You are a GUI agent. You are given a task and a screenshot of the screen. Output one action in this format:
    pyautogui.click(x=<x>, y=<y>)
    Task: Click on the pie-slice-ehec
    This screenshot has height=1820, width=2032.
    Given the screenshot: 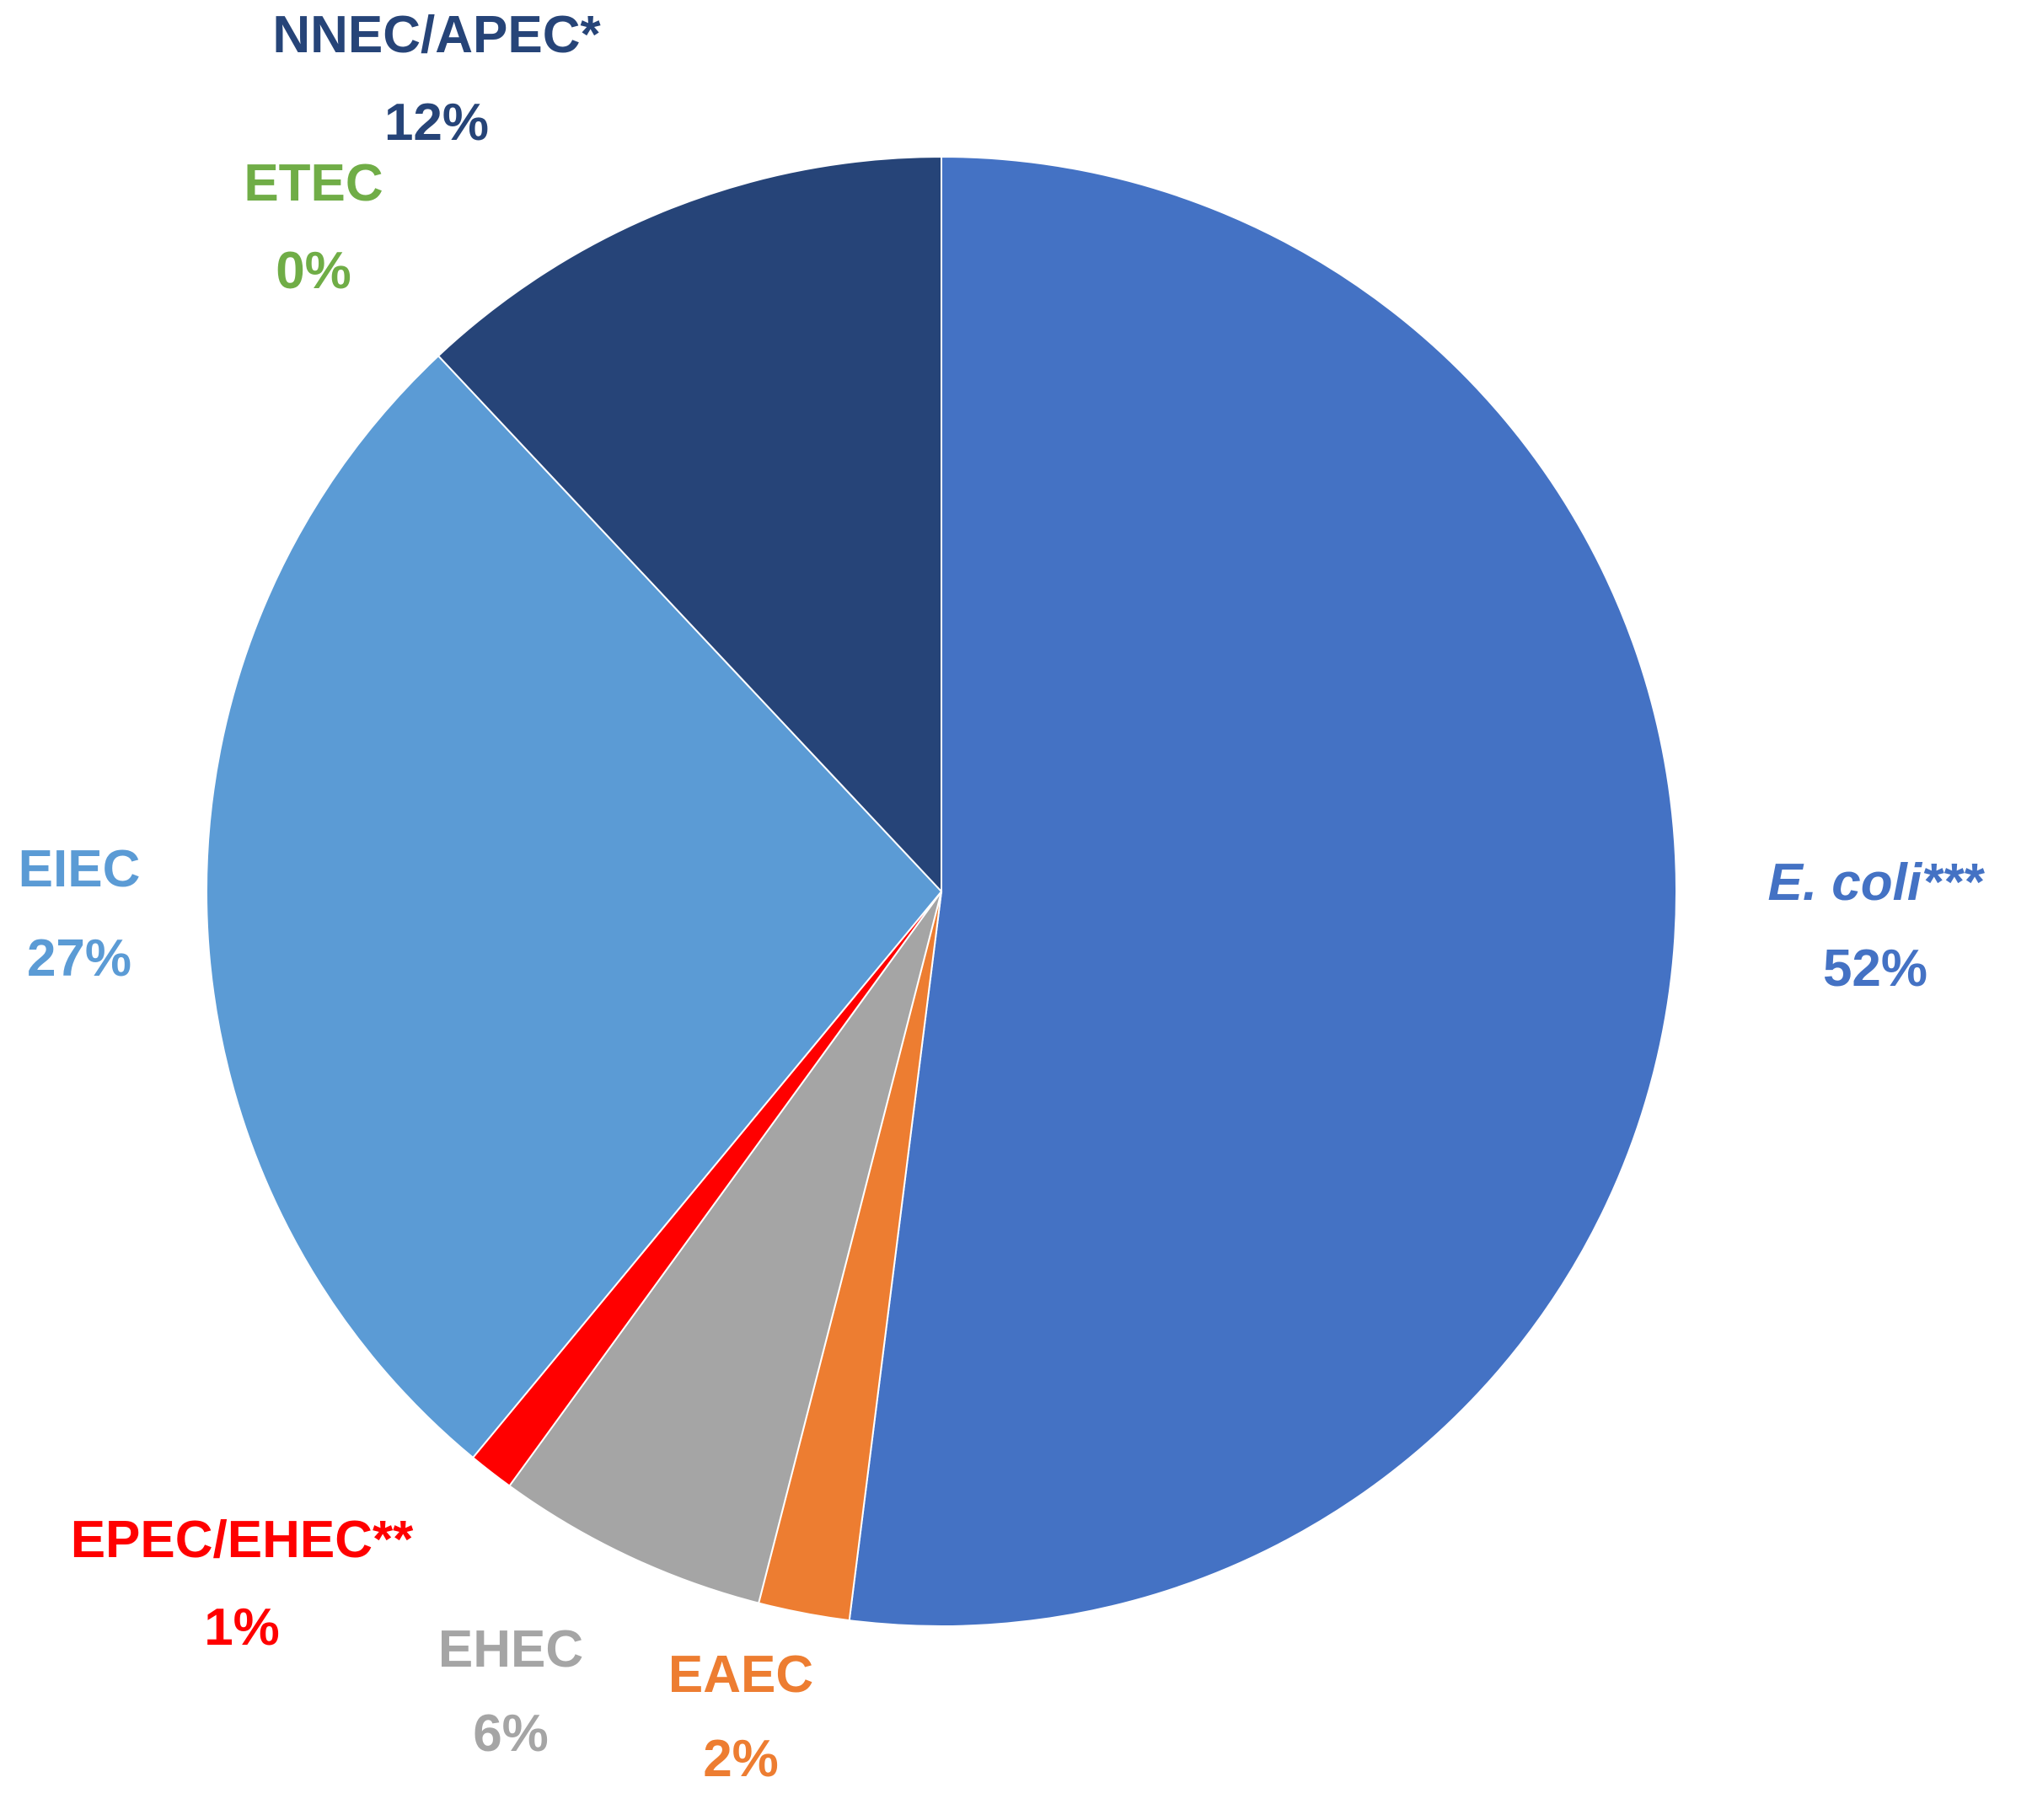 What is the action you would take?
    pyautogui.click(x=725, y=1247)
    